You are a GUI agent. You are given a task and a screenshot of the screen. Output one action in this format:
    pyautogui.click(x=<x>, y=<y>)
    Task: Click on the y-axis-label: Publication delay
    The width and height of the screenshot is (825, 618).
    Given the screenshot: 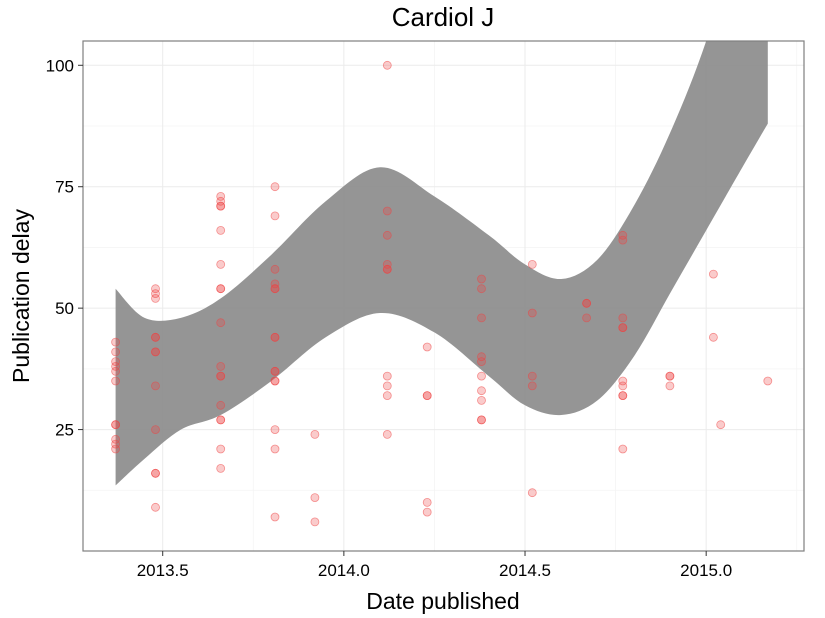 What is the action you would take?
    pyautogui.click(x=21, y=296)
    